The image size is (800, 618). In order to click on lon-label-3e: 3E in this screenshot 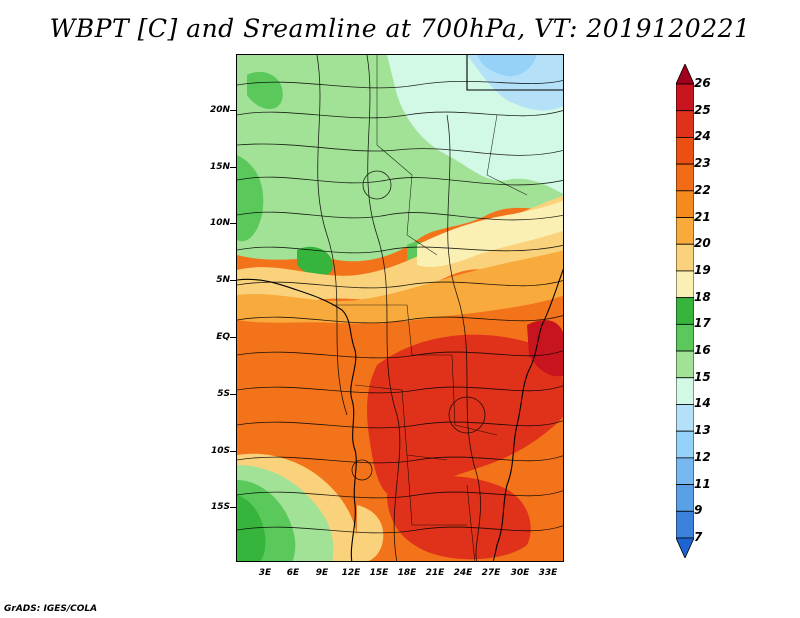, I will do `click(265, 573)`.